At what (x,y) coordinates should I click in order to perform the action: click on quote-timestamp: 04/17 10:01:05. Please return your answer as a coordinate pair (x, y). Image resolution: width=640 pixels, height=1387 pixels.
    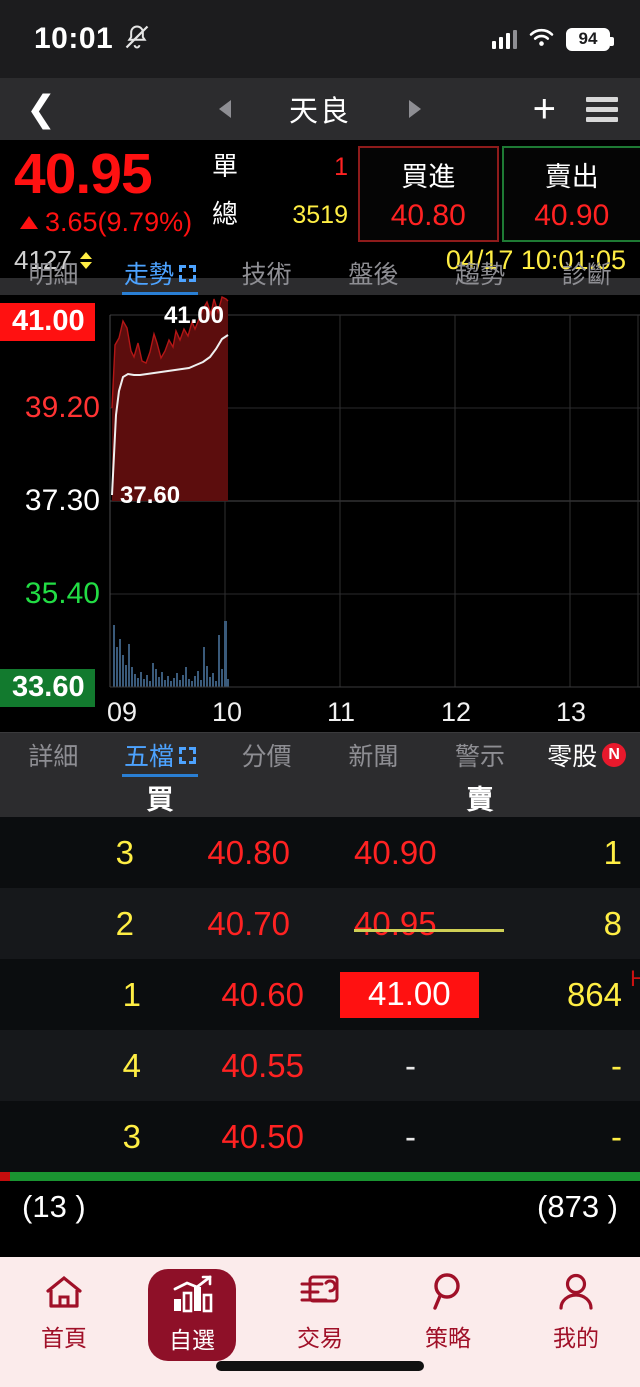
    Looking at the image, I should click on (535, 259).